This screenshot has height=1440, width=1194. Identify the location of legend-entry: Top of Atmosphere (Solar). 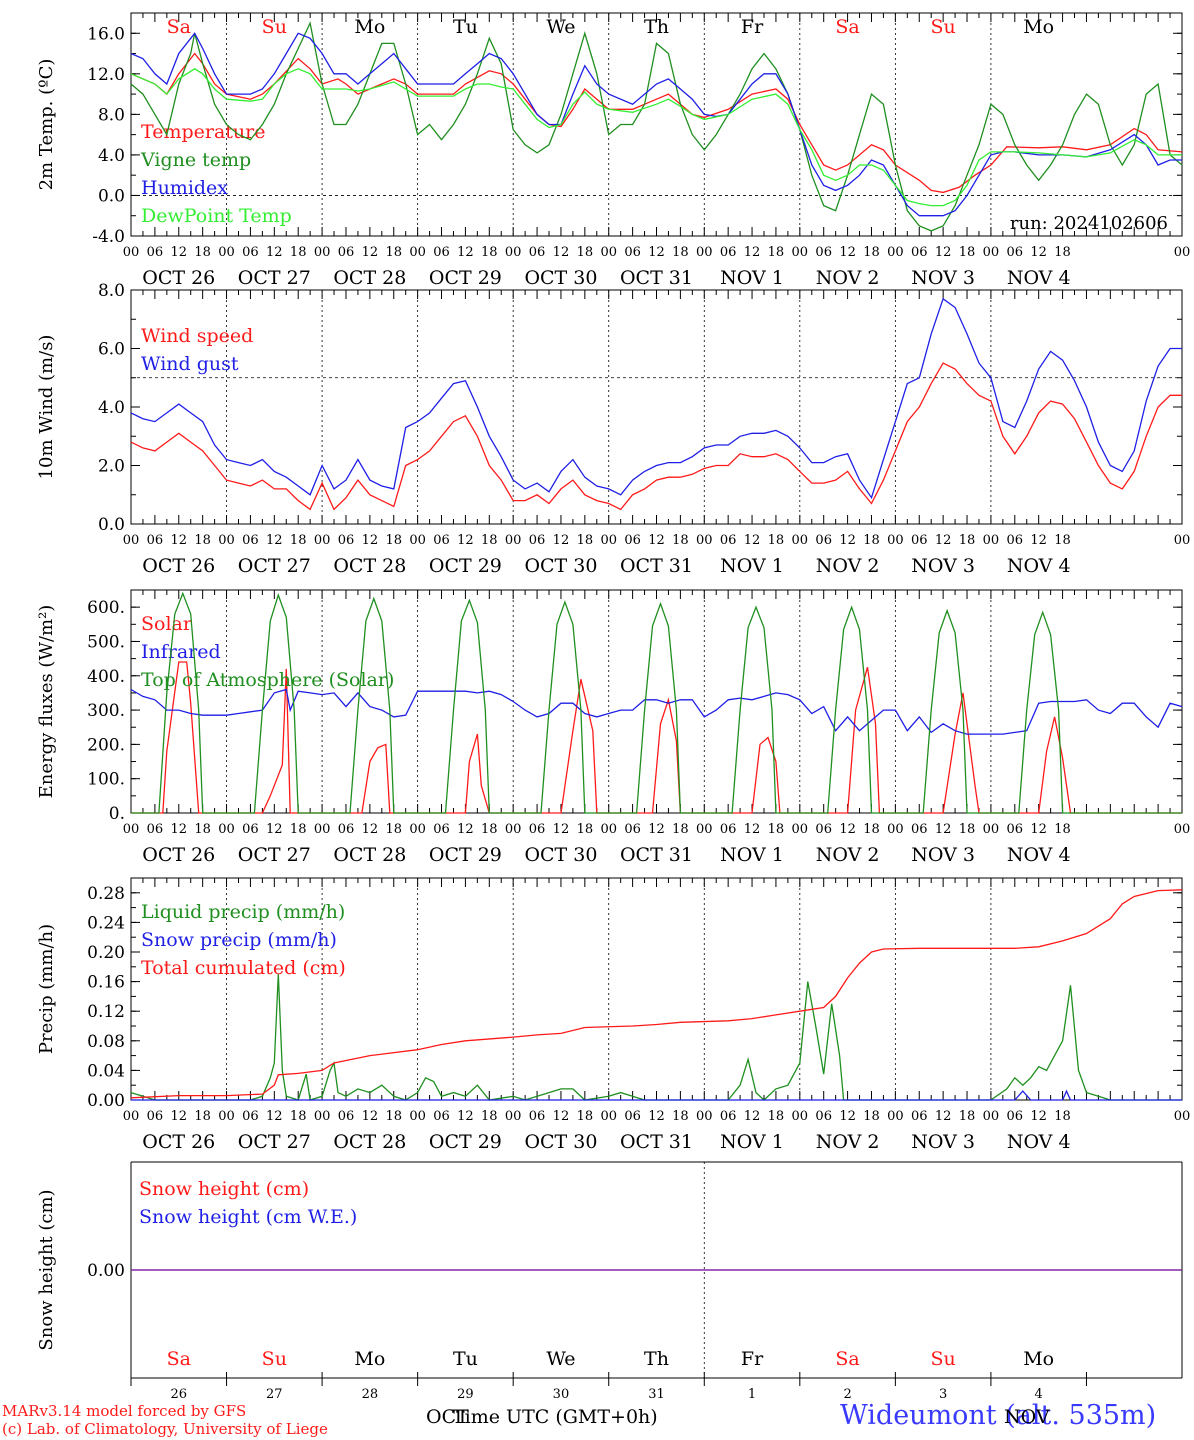
(267, 680).